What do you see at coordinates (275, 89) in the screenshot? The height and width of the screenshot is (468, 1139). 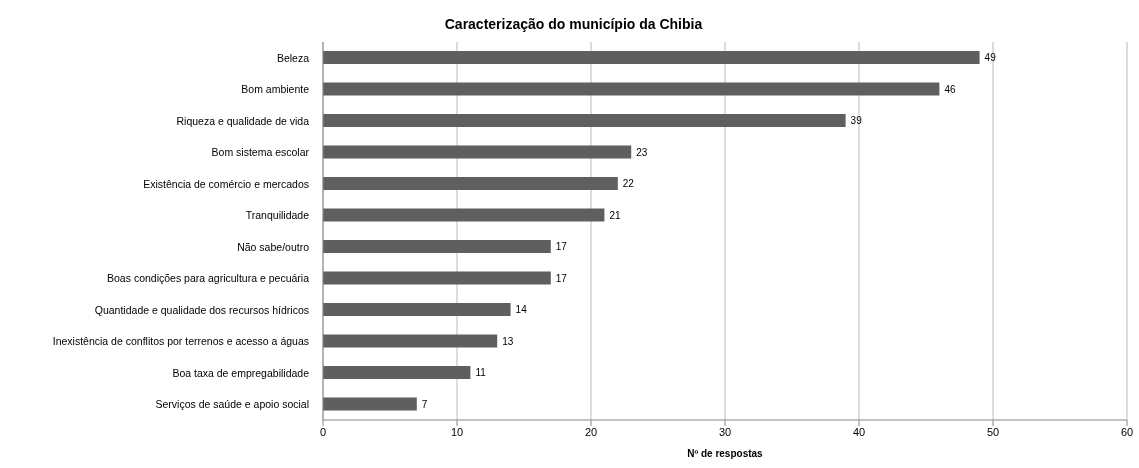 I see `y-tick-label: Bom ambiente` at bounding box center [275, 89].